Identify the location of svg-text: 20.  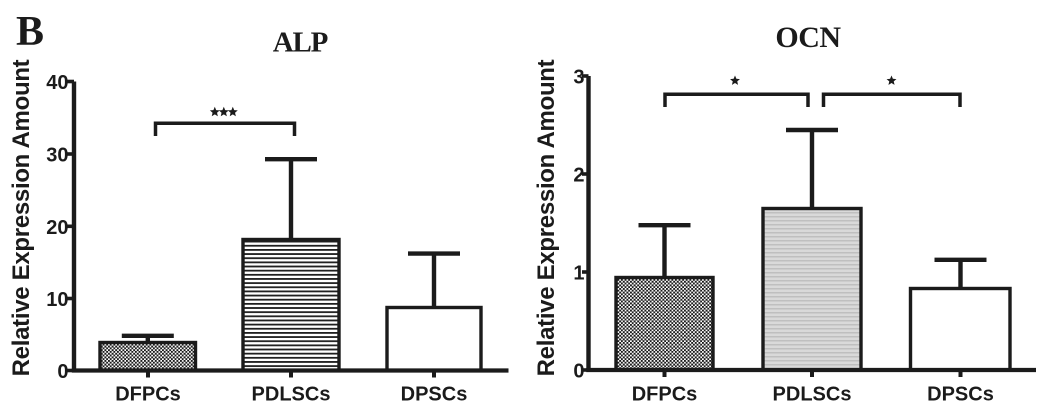
(57, 228).